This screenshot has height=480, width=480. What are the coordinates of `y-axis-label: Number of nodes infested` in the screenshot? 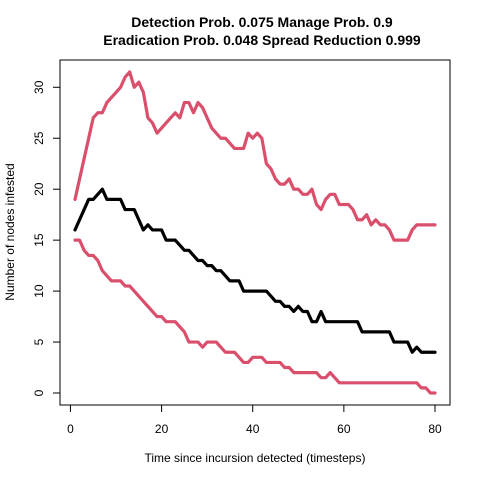 It's located at (10, 231).